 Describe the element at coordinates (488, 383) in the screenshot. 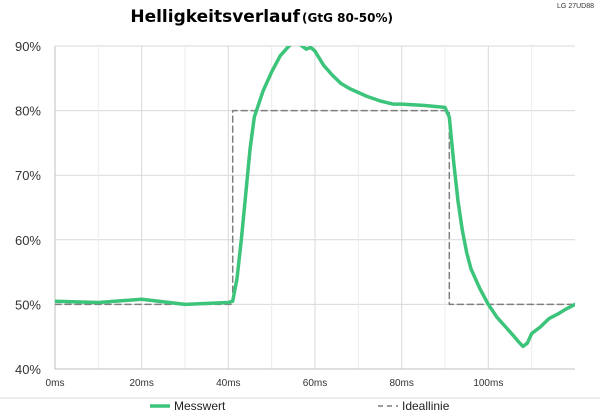

I see `x-tick-label: 100ms` at that location.